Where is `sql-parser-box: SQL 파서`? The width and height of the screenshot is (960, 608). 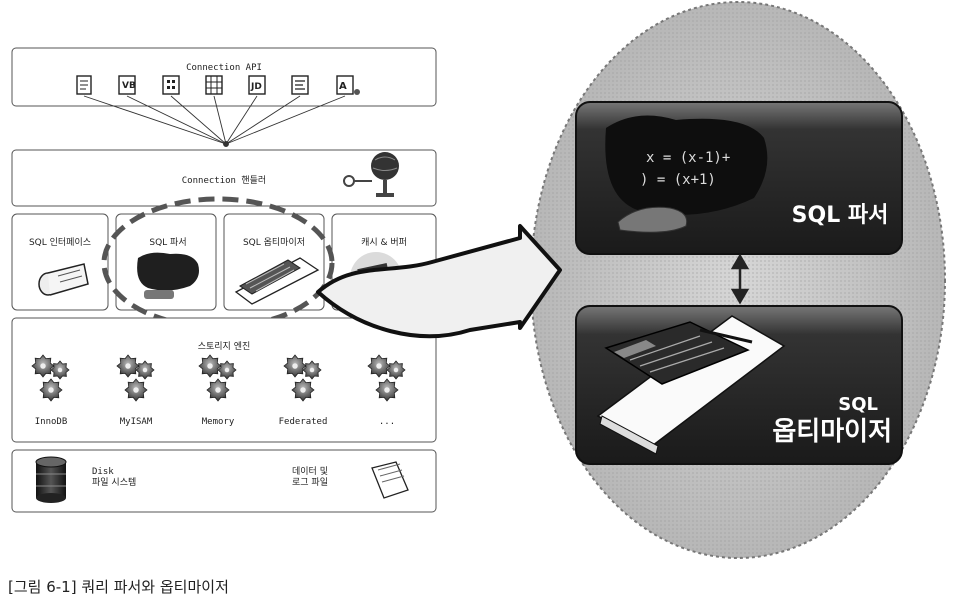
sql-parser-box: SQL 파서 is located at coordinates (166, 262).